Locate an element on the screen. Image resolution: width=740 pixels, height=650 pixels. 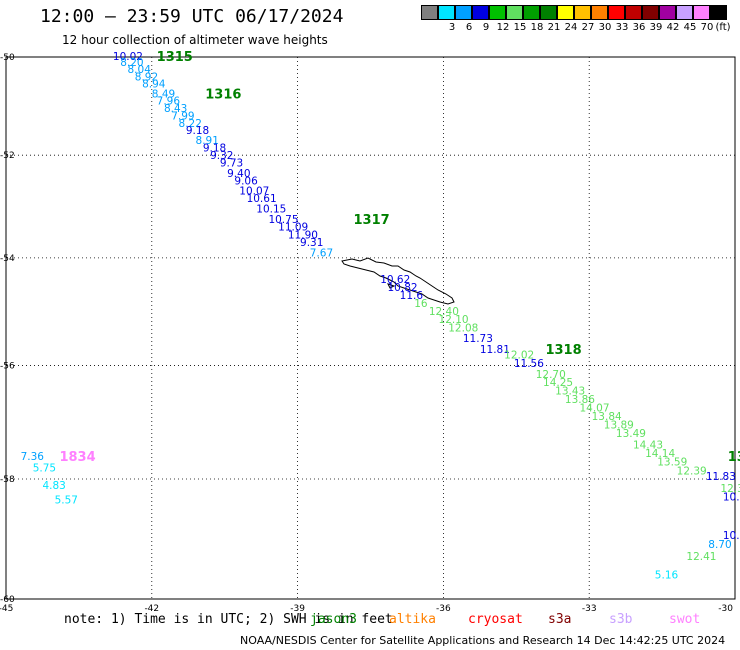
pass-number-label: 1317 is located at coordinates (371, 220).